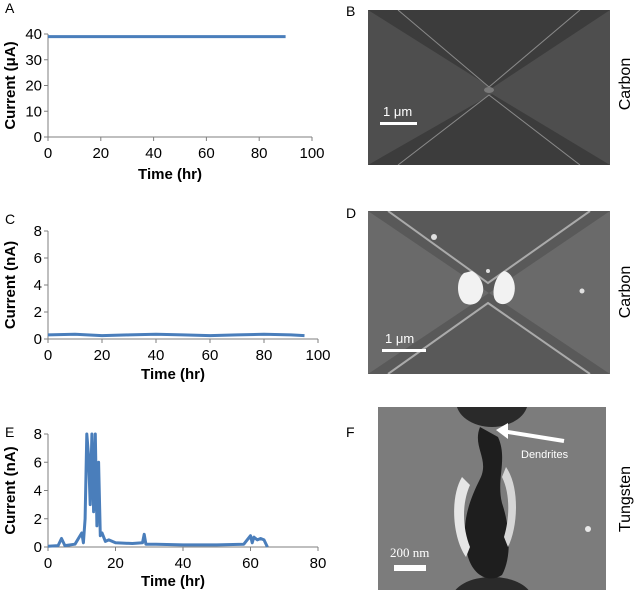 Image resolution: width=637 pixels, height=599 pixels. Describe the element at coordinates (38, 231) in the screenshot. I see `y-tick-label-c: 8` at that location.